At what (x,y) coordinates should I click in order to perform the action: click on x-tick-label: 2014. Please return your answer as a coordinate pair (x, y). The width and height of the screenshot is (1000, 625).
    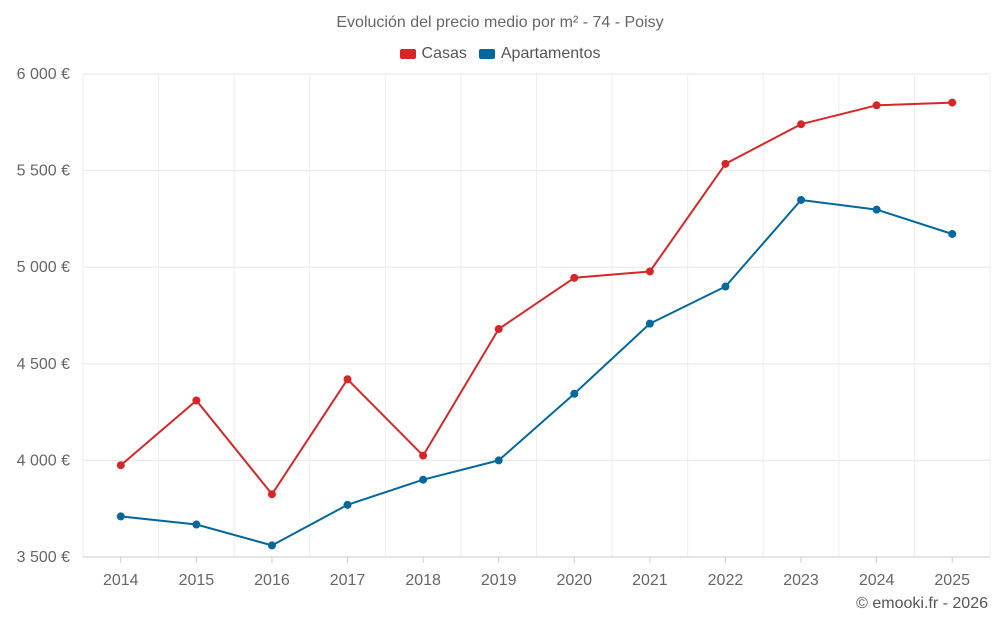
    Looking at the image, I should click on (121, 580).